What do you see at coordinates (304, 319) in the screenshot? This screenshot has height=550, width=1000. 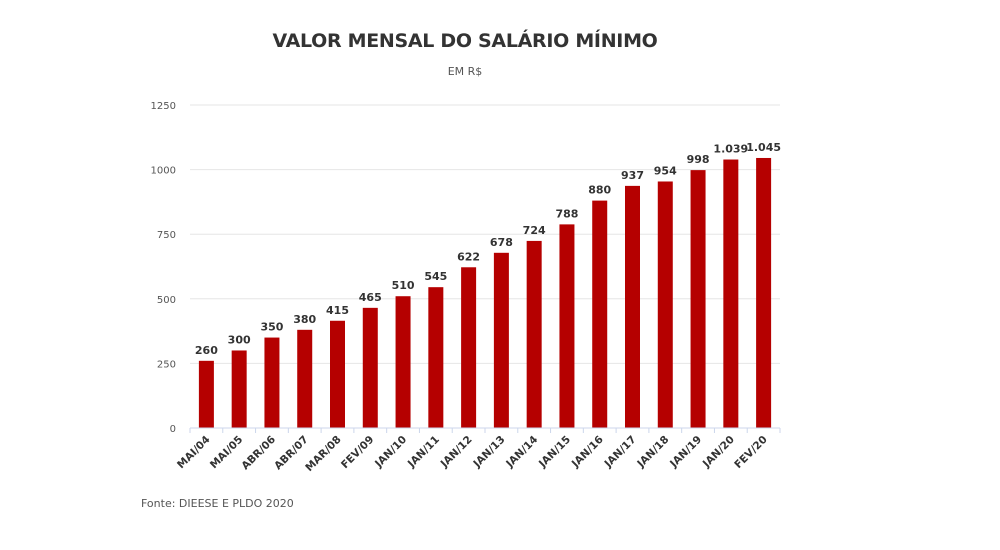 I see `data-label: 380` at bounding box center [304, 319].